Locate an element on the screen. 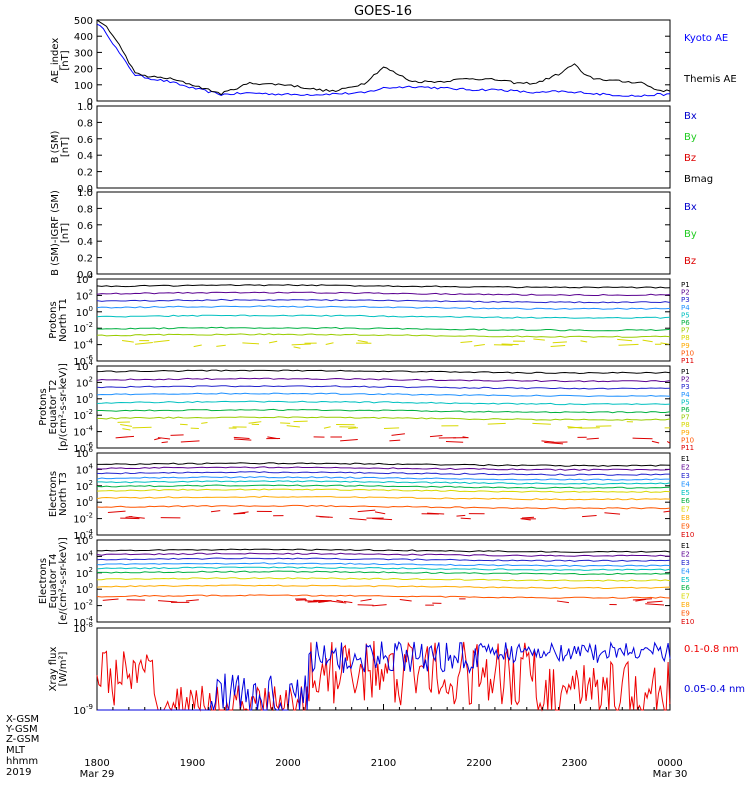 This screenshot has width=750, height=800. legend-p8: P8 is located at coordinates (685, 425).